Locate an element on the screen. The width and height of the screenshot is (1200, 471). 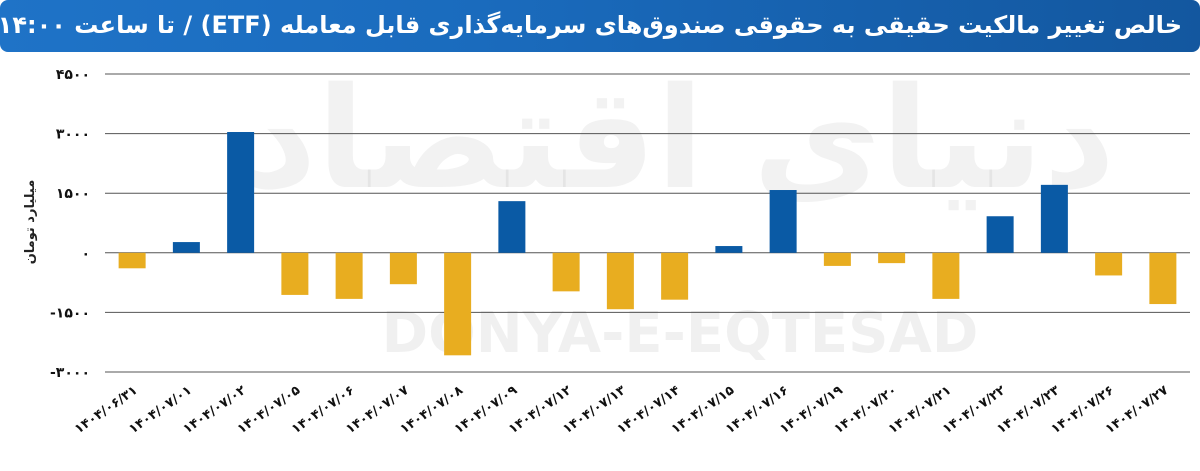
y-axis-label: میلیارد تومان is located at coordinates (30, 222).